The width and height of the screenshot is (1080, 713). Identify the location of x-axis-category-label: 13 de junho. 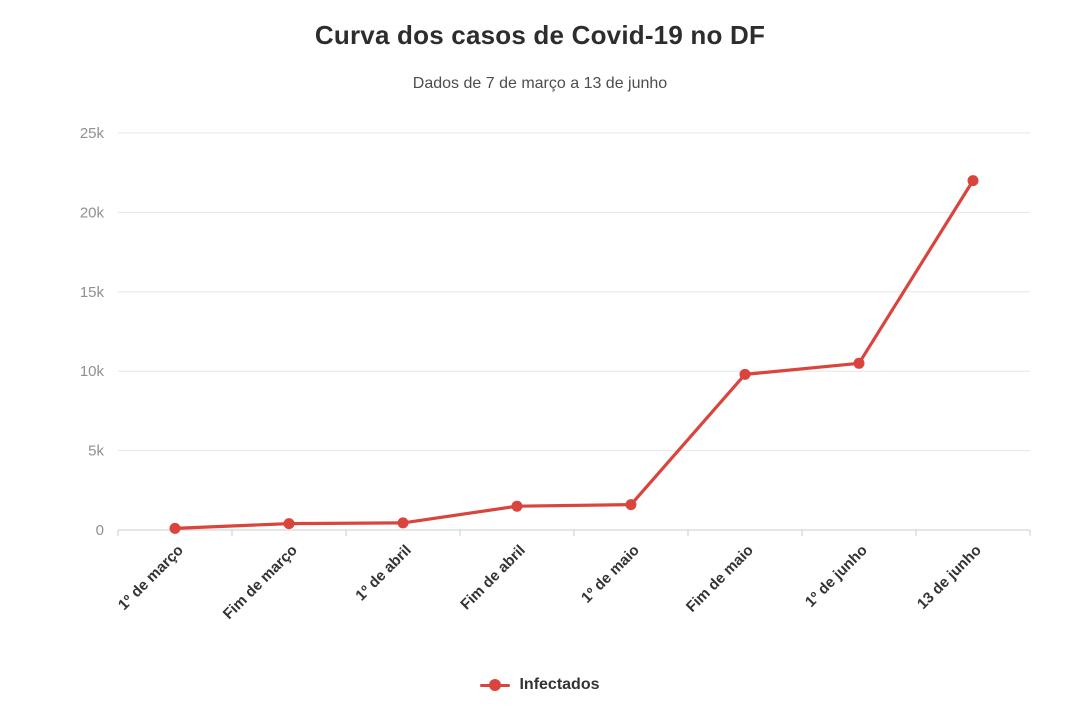
(949, 577).